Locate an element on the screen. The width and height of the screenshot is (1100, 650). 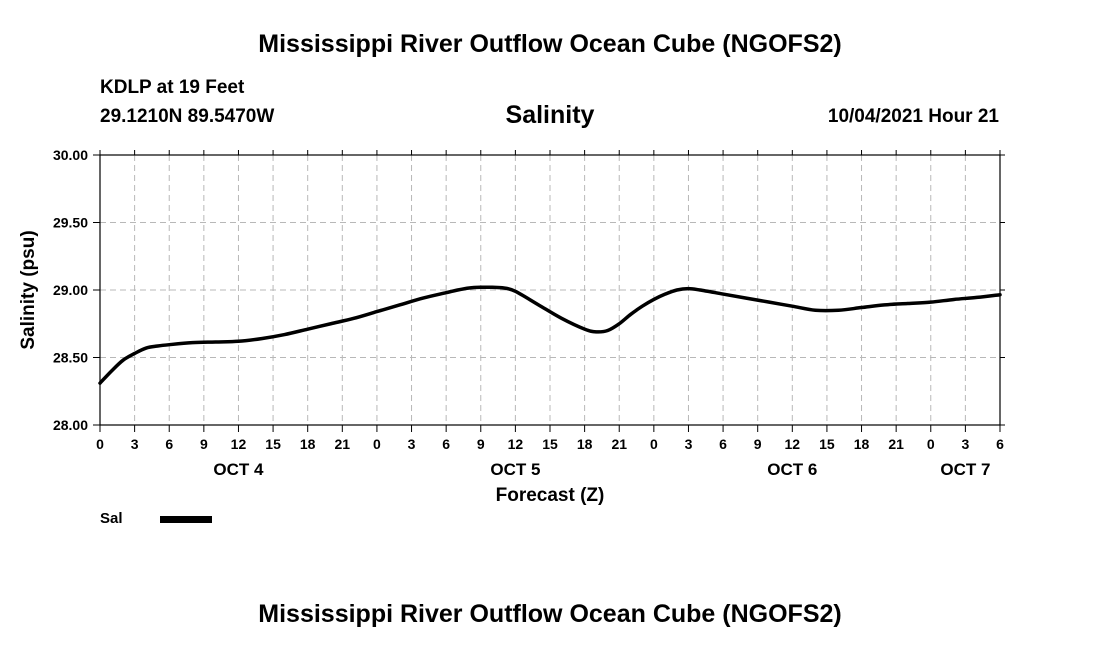
series-line-sal is located at coordinates (550, 335).